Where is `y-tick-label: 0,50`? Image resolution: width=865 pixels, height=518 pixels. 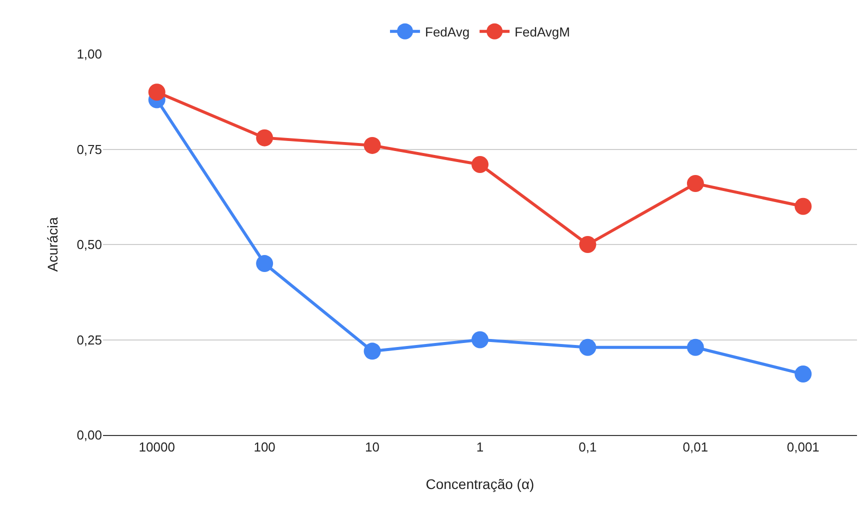 y-tick-label: 0,50 is located at coordinates (89, 244).